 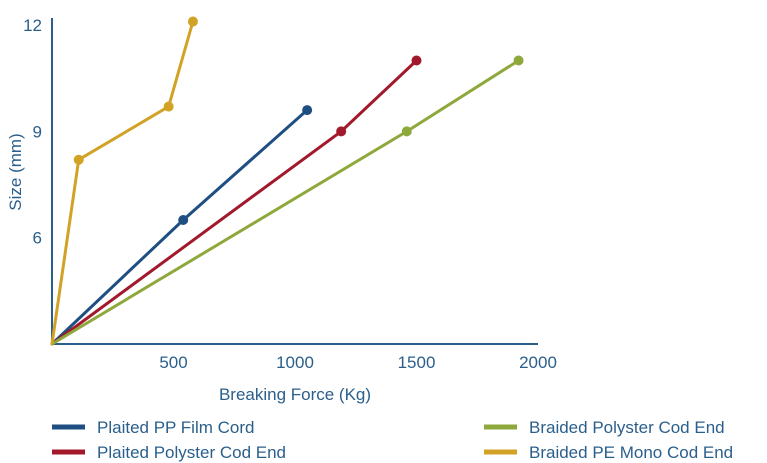 What do you see at coordinates (631, 452) in the screenshot?
I see `legend-label: Braided PE Mono Cod End` at bounding box center [631, 452].